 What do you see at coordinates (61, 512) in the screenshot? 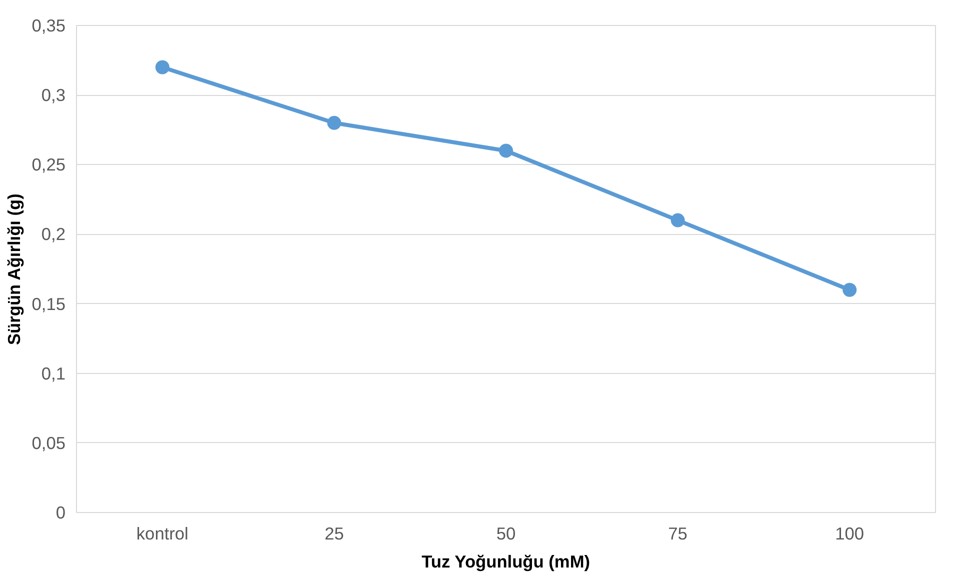
I see `y-tick-label: 0` at bounding box center [61, 512].